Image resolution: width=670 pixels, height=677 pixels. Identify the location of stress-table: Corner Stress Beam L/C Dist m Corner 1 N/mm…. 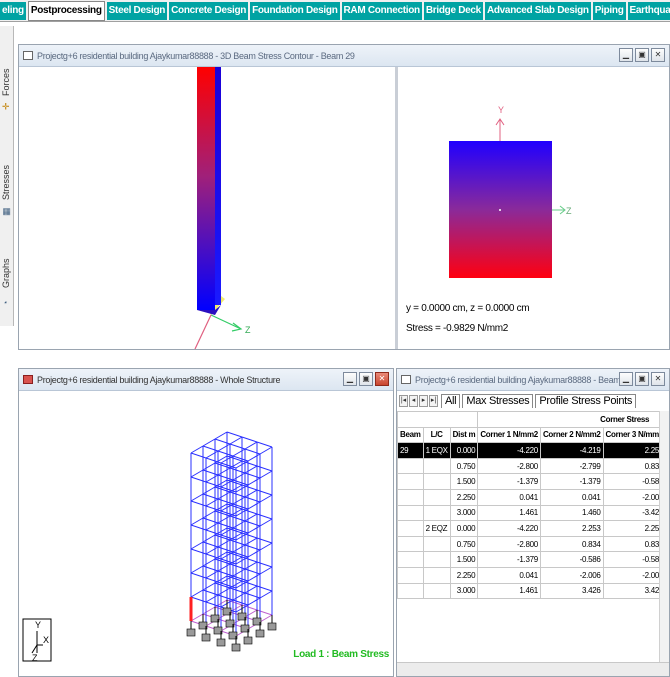
(533, 505).